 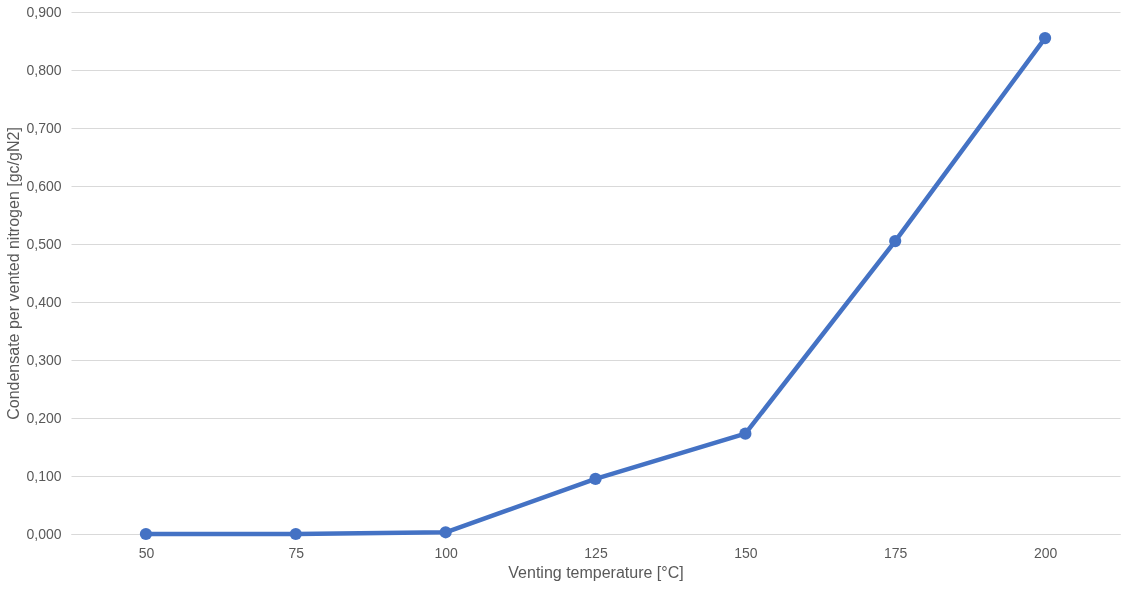 What do you see at coordinates (14, 273) in the screenshot?
I see `y-axis-title: Condensate per vented nitrogen [gc/gN2]` at bounding box center [14, 273].